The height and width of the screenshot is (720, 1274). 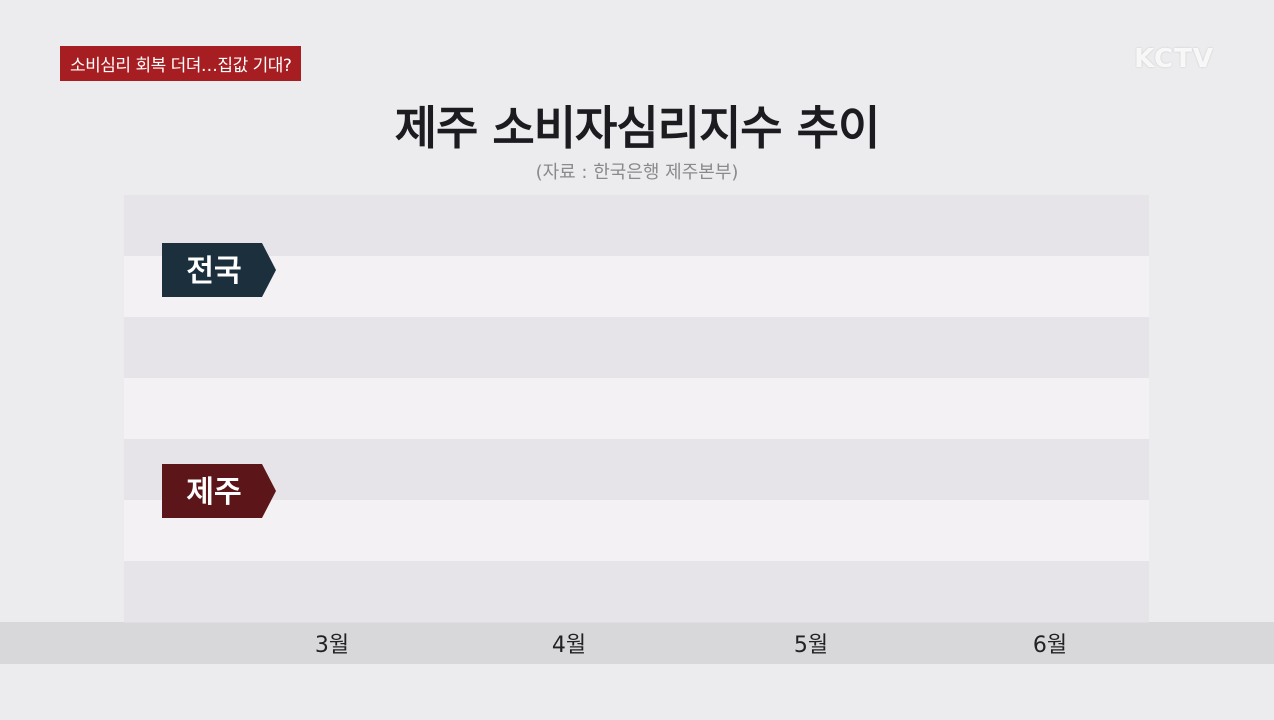 I want to click on x-tick-label: 4월, so click(x=569, y=645).